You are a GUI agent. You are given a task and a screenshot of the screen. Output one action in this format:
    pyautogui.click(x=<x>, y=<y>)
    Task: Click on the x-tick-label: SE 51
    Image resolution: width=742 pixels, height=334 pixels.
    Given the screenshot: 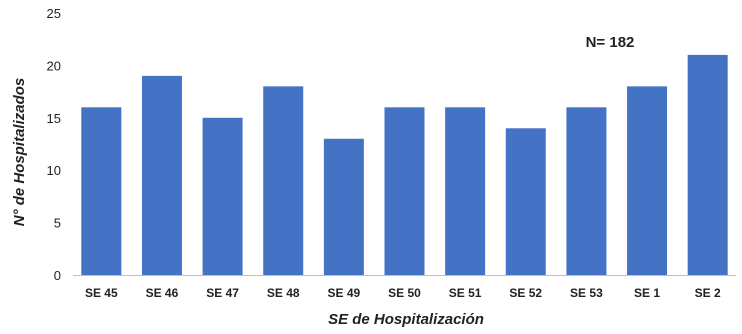 What is the action you would take?
    pyautogui.click(x=465, y=293)
    